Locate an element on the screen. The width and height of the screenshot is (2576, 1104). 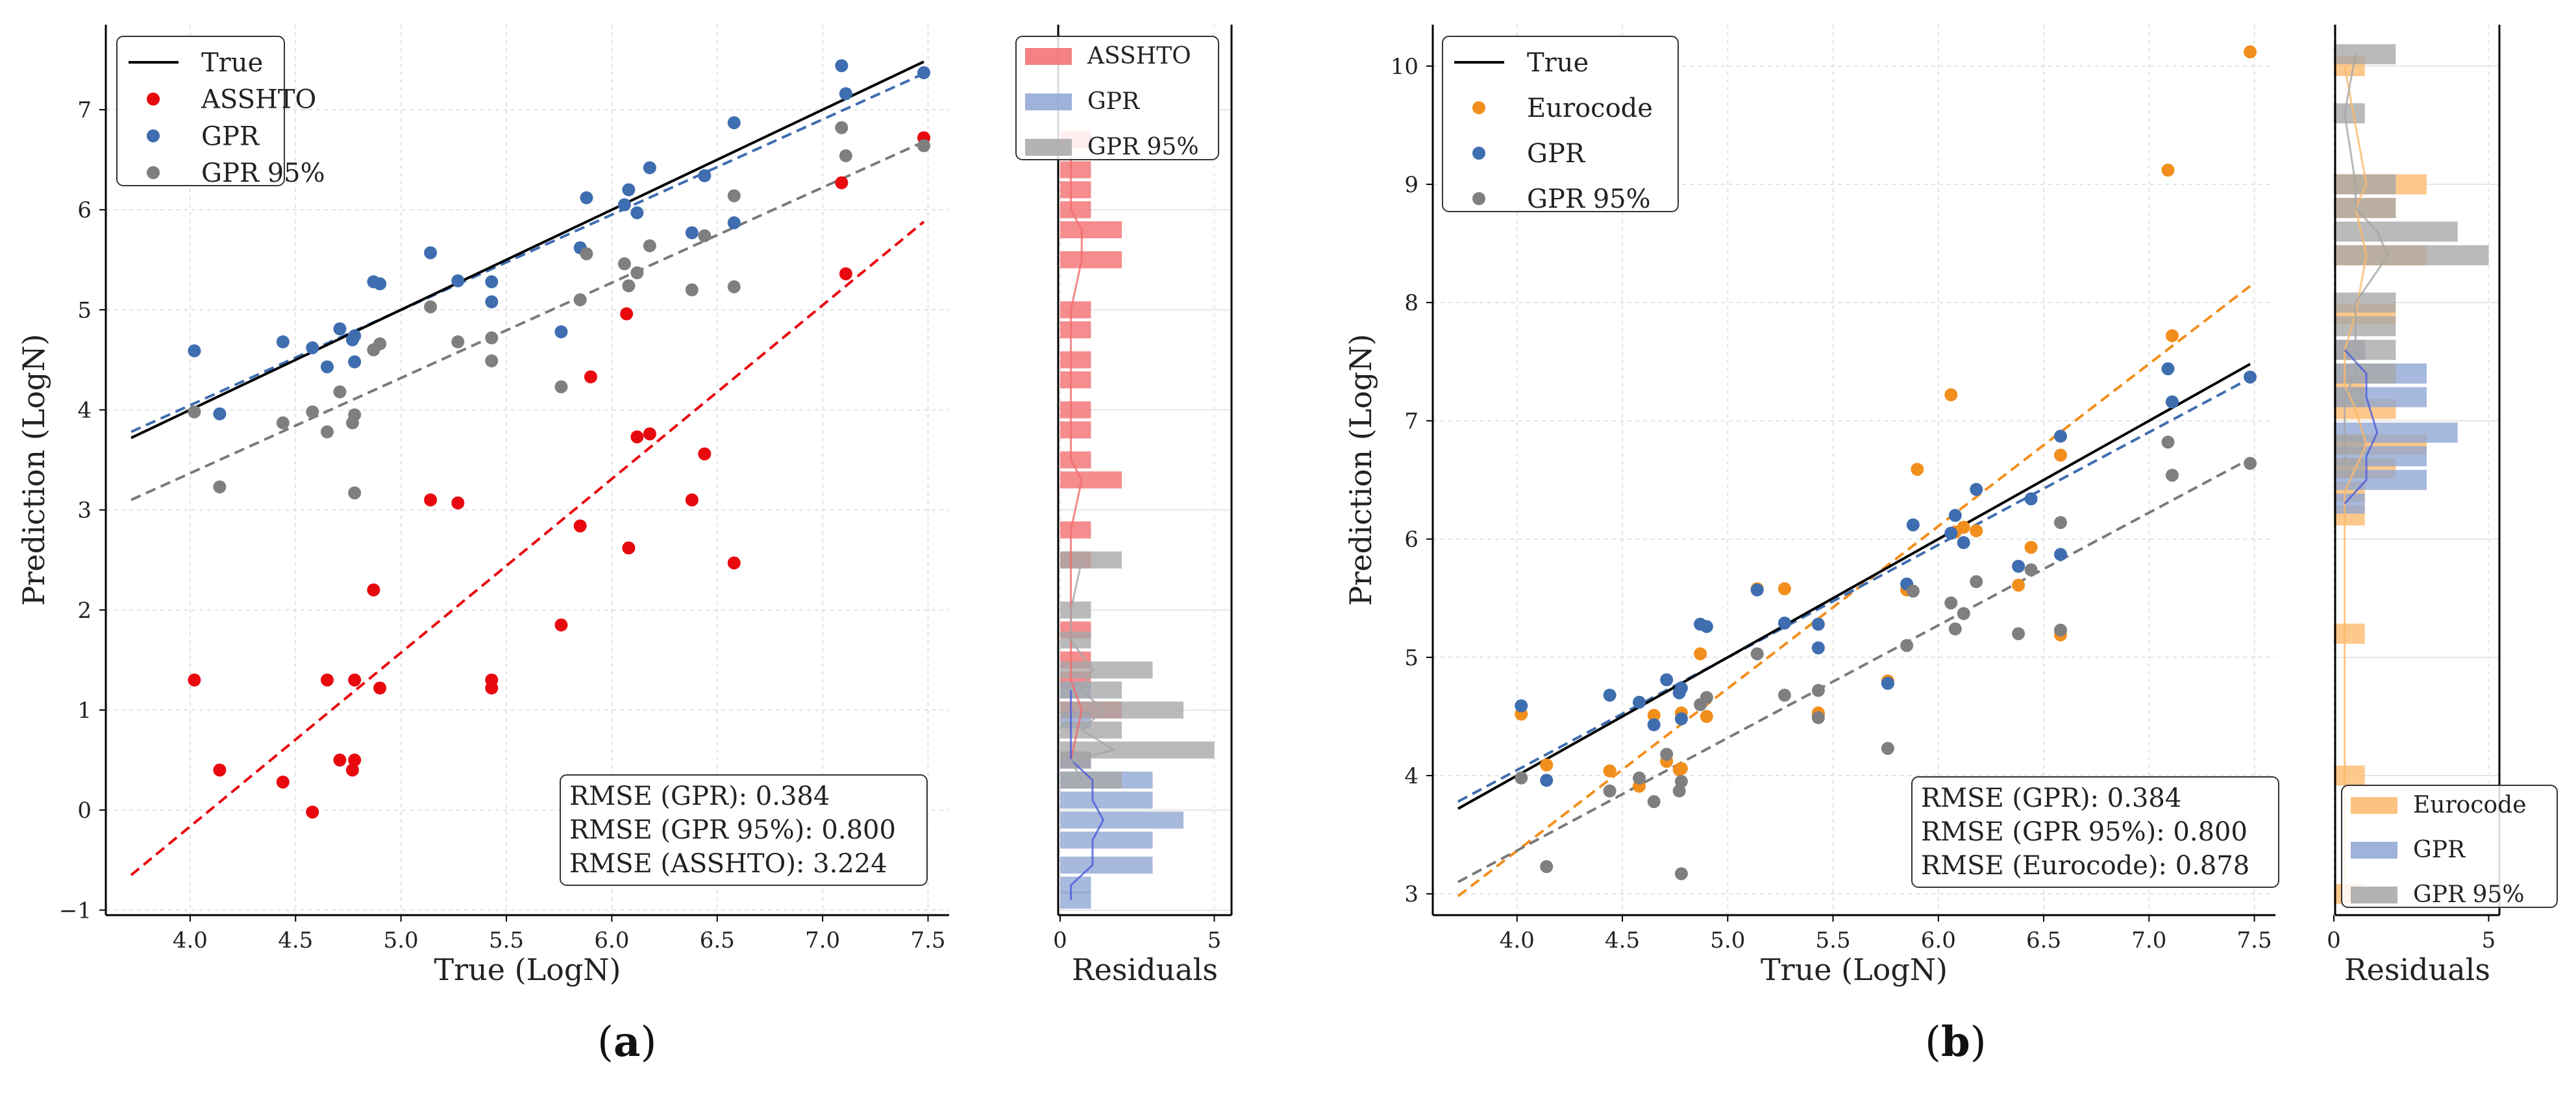
residual-axis-label: Residuals is located at coordinates (2417, 969).